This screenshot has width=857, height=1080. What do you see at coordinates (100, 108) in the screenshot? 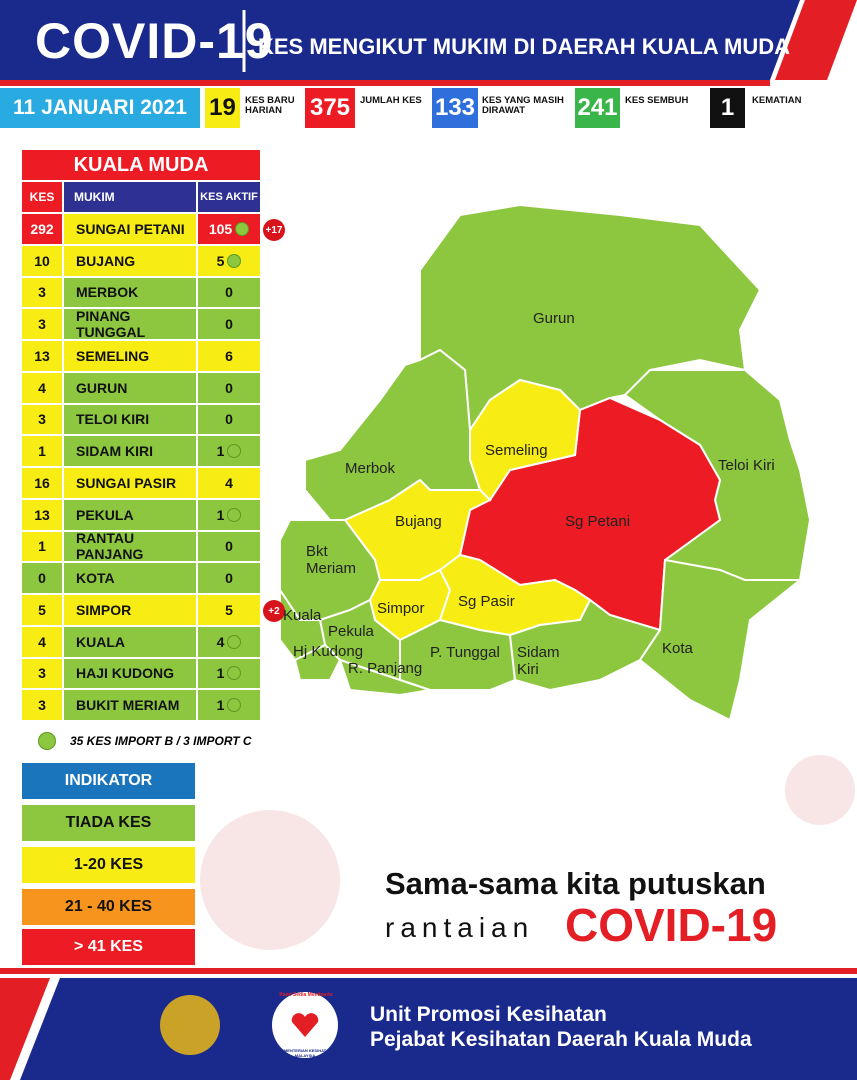
I see `date: 11 JANUARI 2021` at bounding box center [100, 108].